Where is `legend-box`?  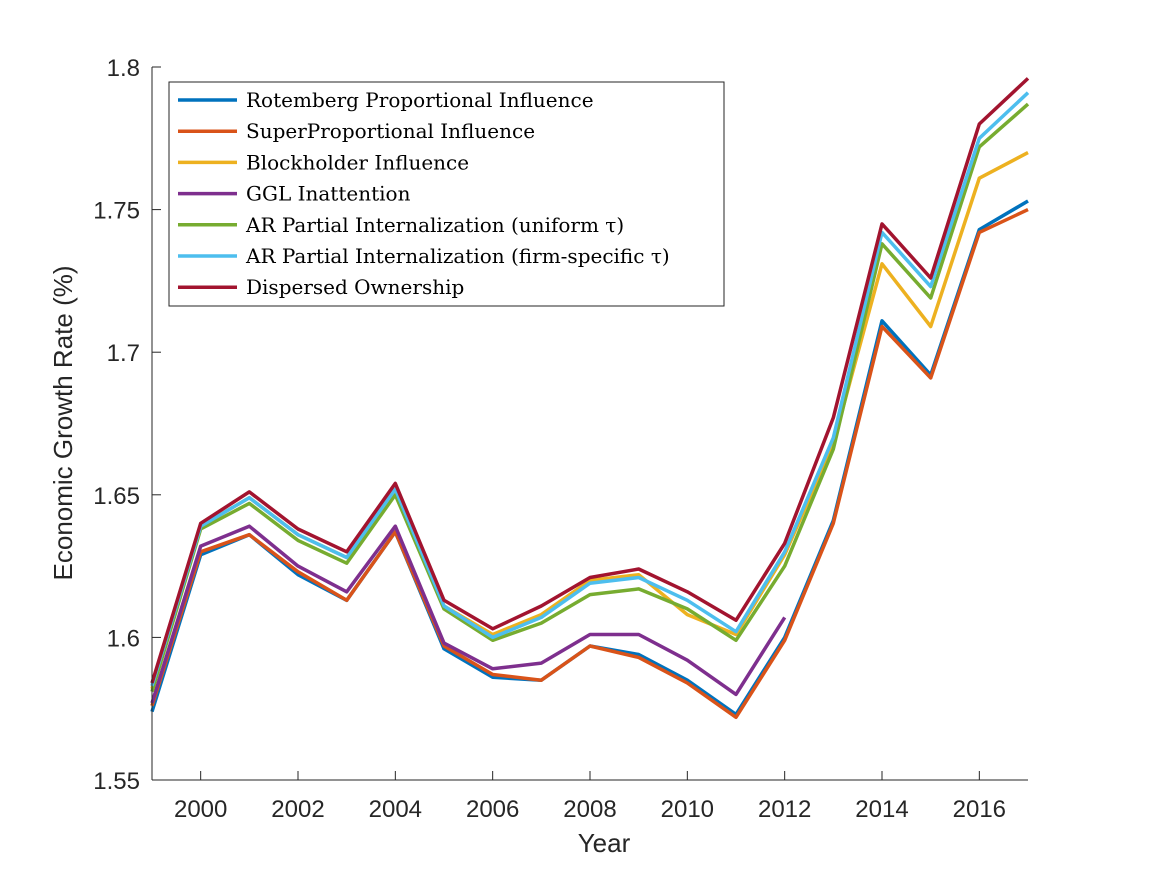 legend-box is located at coordinates (446, 194).